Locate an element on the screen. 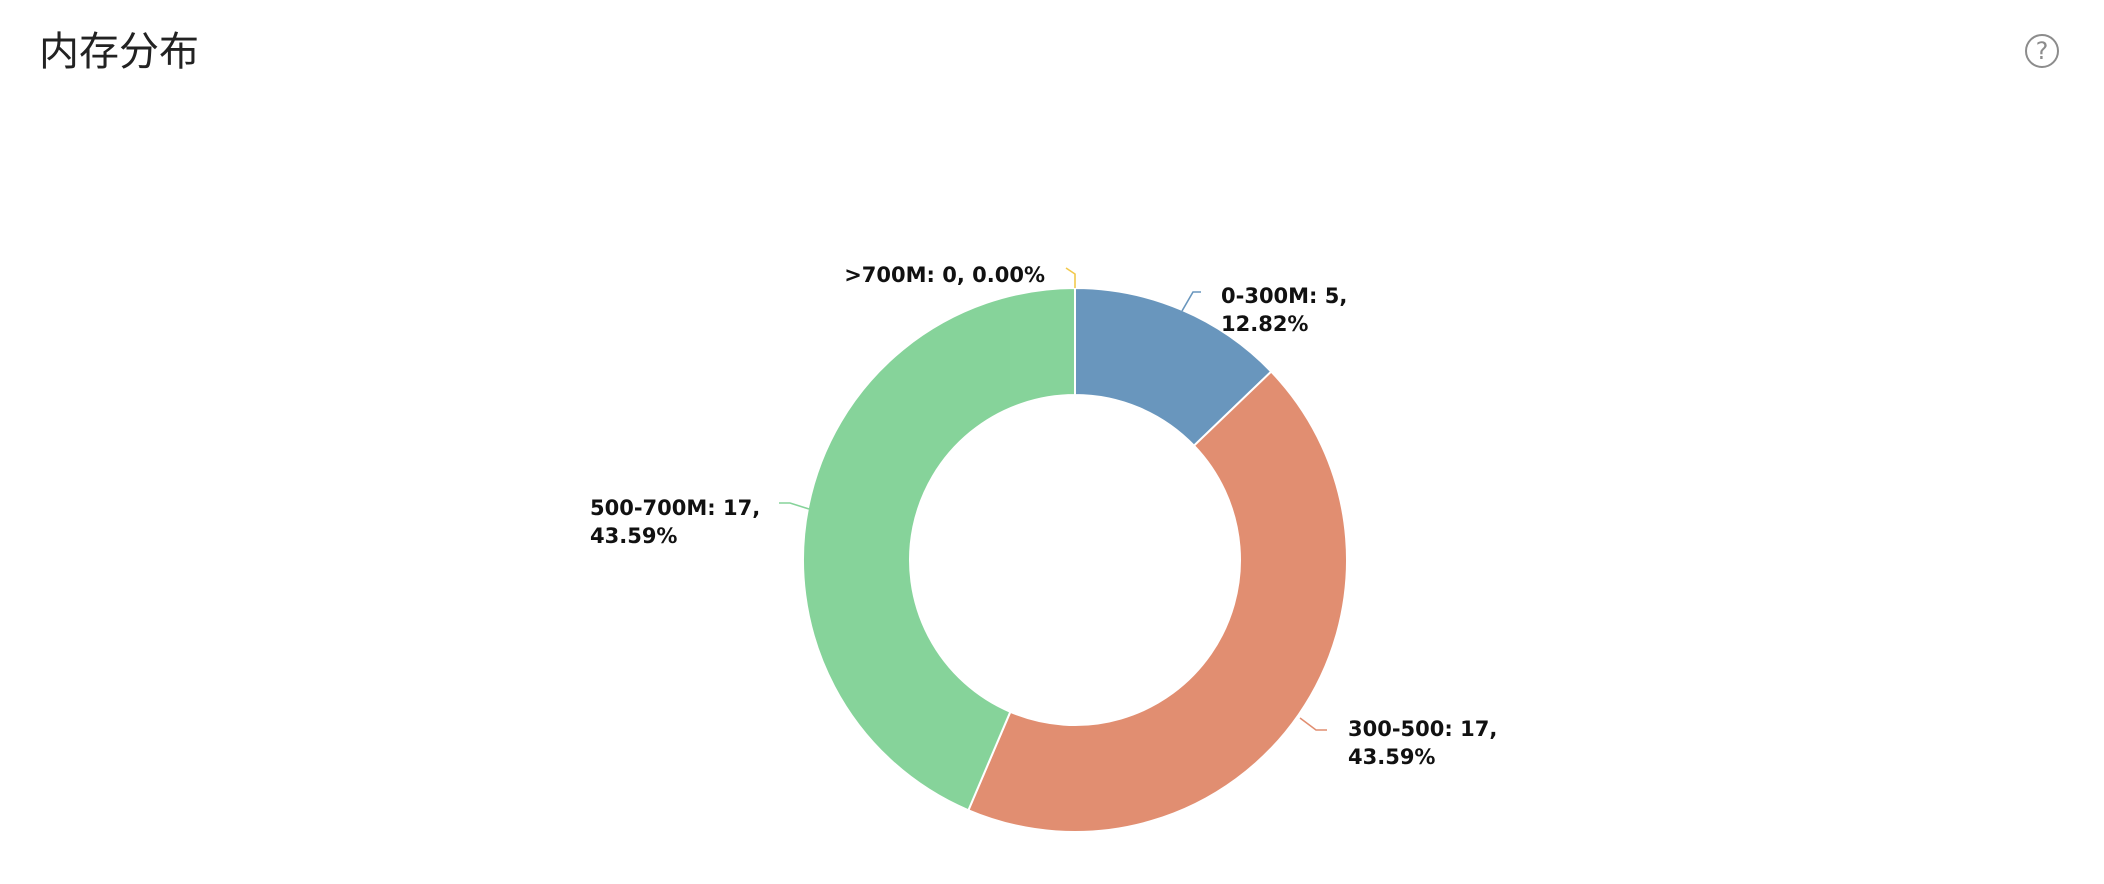 This screenshot has width=2104, height=884. slice-label-700m: >700M: 0, 0.00% is located at coordinates (944, 275).